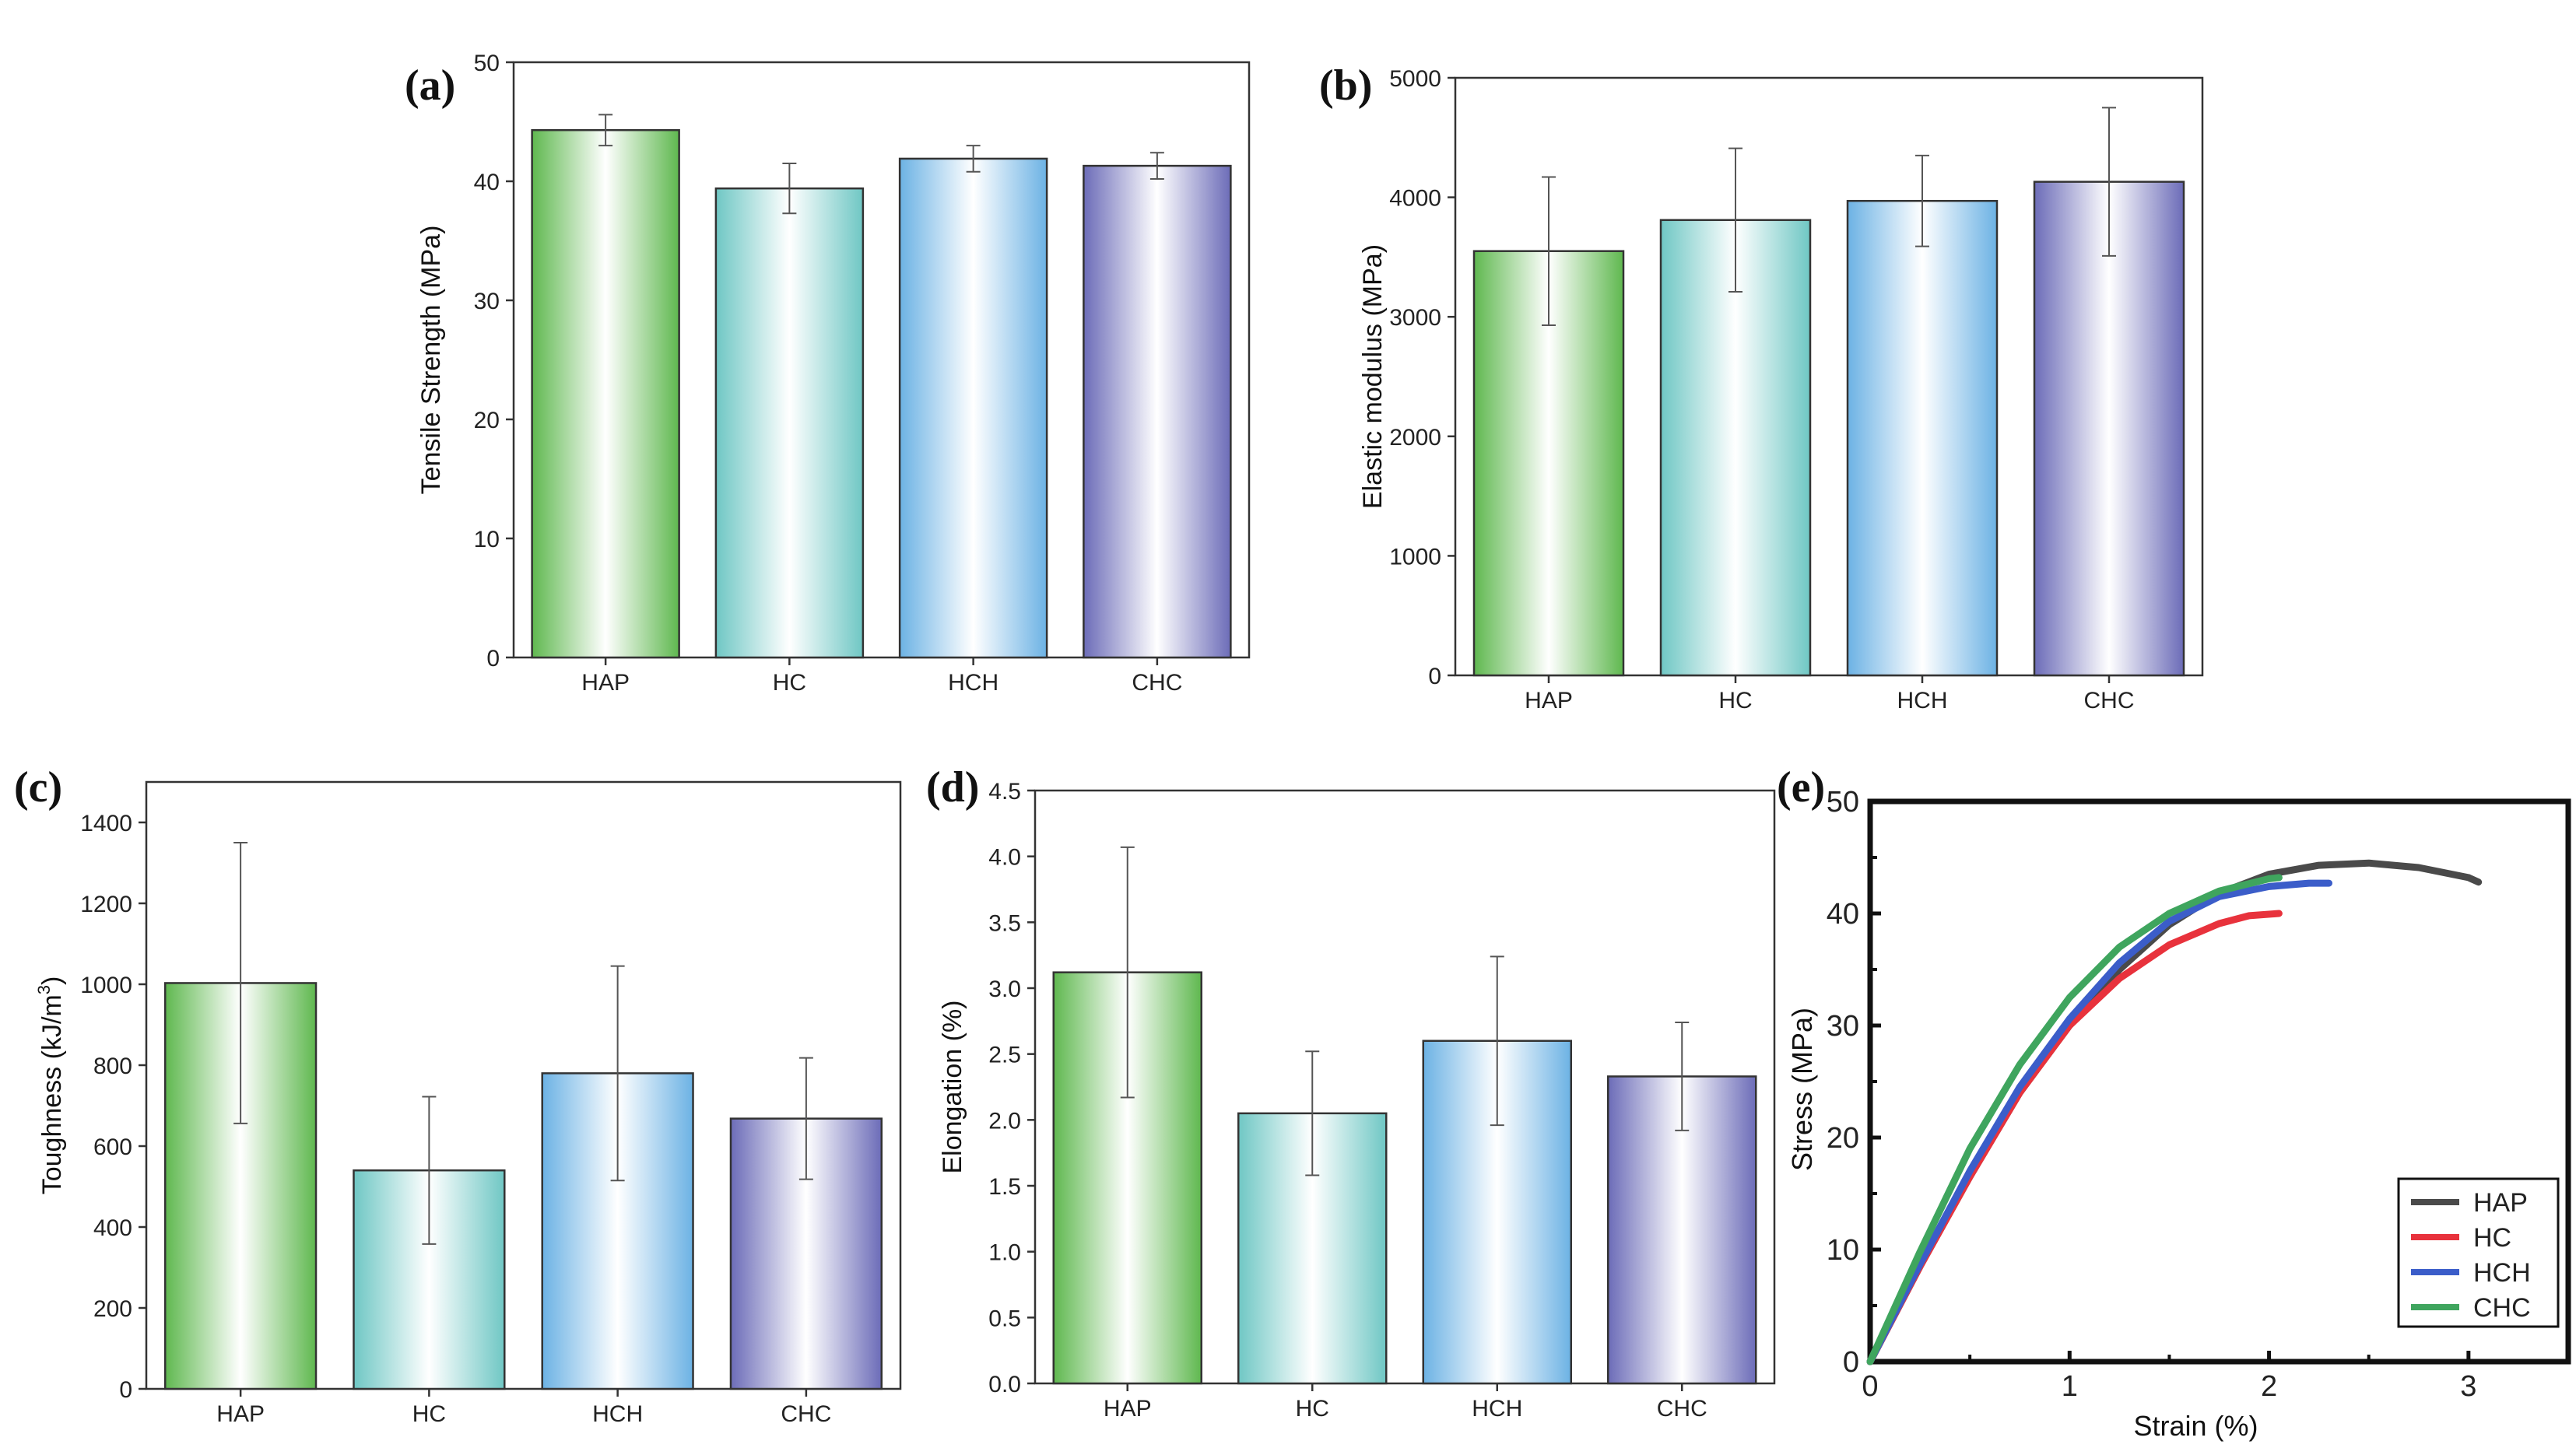  What do you see at coordinates (2075, 1138) in the screenshot?
I see `series-line-hc` at bounding box center [2075, 1138].